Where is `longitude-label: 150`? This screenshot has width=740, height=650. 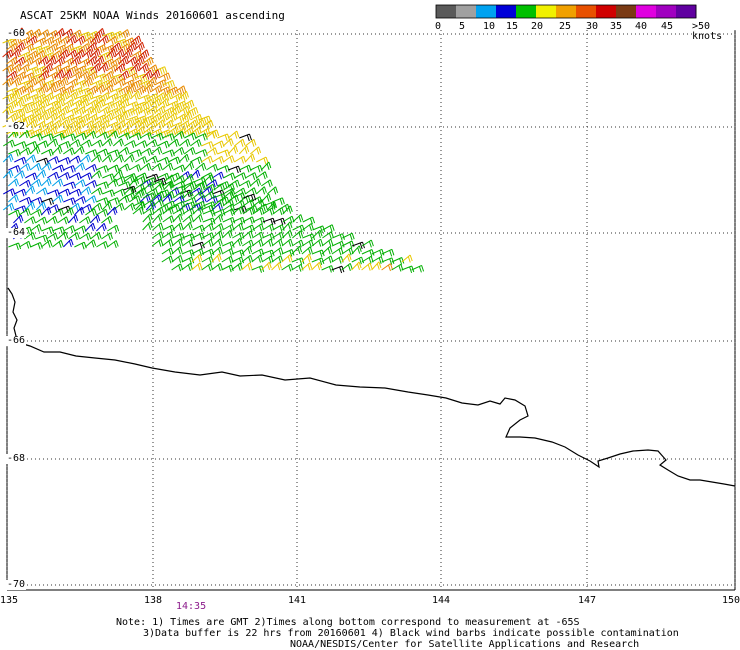
longitude-label: 150 is located at coordinates (730, 600).